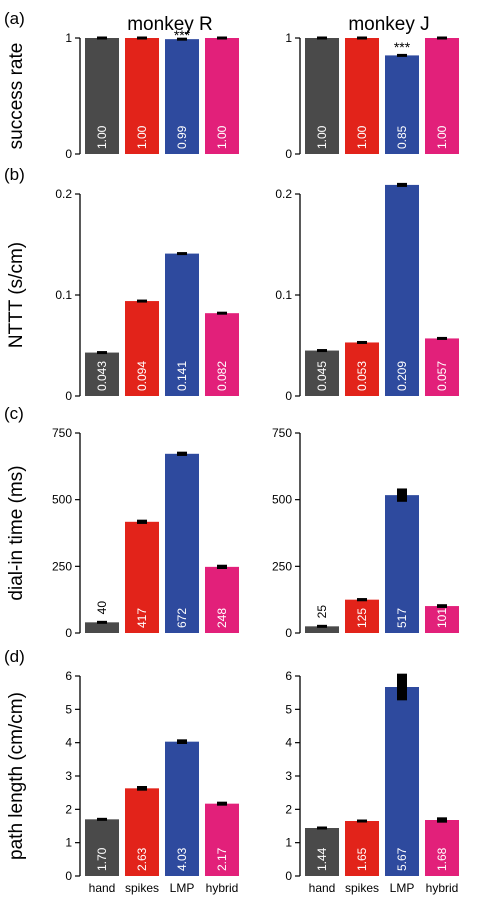 Image resolution: width=479 pixels, height=900 pixels. Describe the element at coordinates (16, 532) in the screenshot. I see `y-axis-label: dial-in time (ms)` at that location.